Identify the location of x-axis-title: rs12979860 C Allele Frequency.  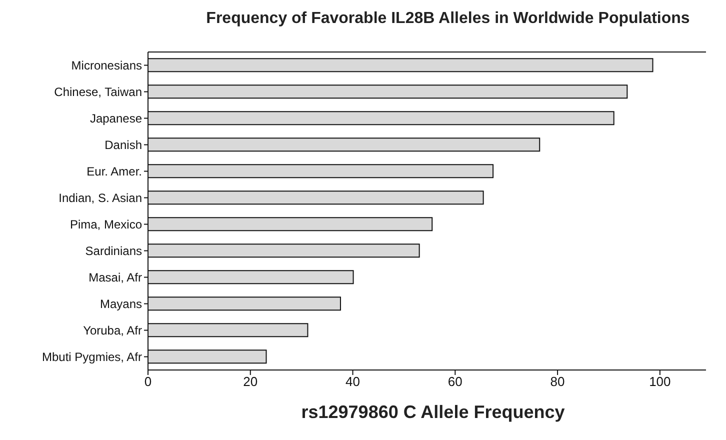
(433, 412).